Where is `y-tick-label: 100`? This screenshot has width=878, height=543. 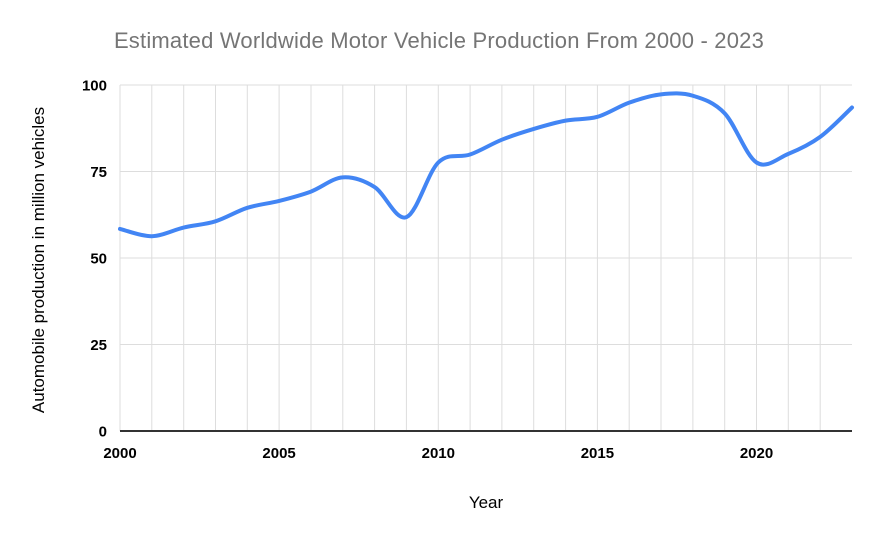
y-tick-label: 100 is located at coordinates (94, 86).